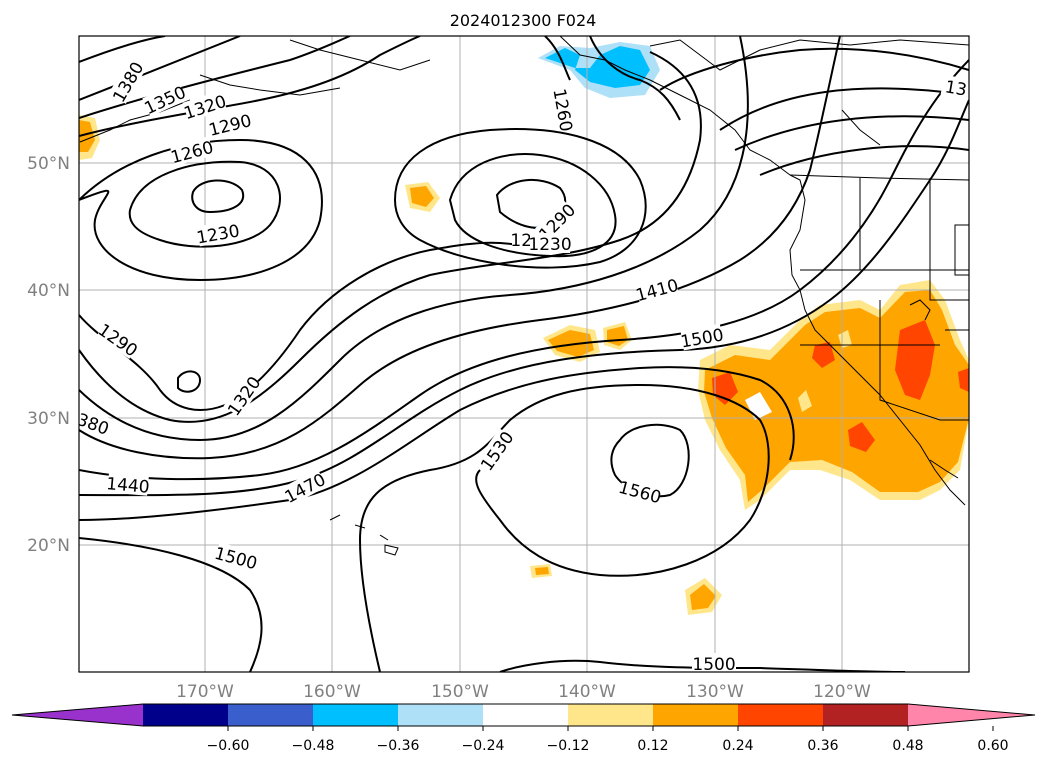  Describe the element at coordinates (313, 746) in the screenshot. I see `colorbar-tick-label: −0.48` at that location.